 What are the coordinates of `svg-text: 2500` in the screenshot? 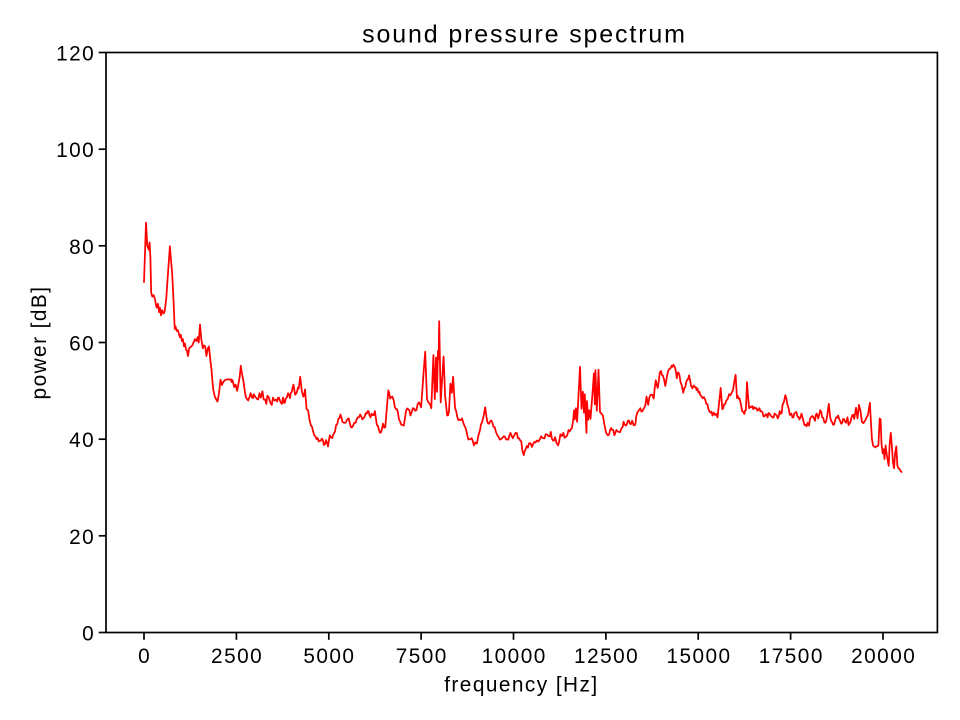 It's located at (237, 656).